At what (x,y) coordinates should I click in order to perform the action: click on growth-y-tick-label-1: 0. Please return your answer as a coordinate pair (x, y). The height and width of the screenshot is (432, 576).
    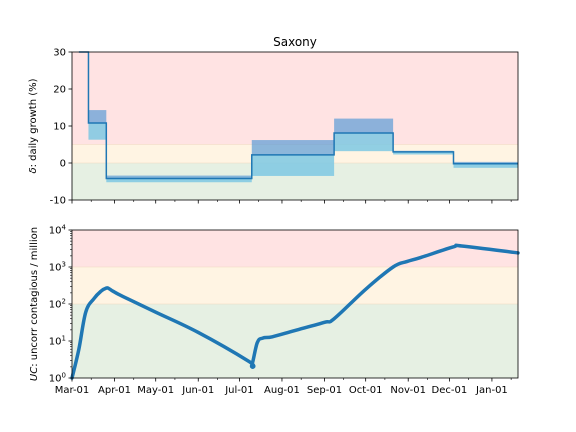
    Looking at the image, I should click on (63, 164).